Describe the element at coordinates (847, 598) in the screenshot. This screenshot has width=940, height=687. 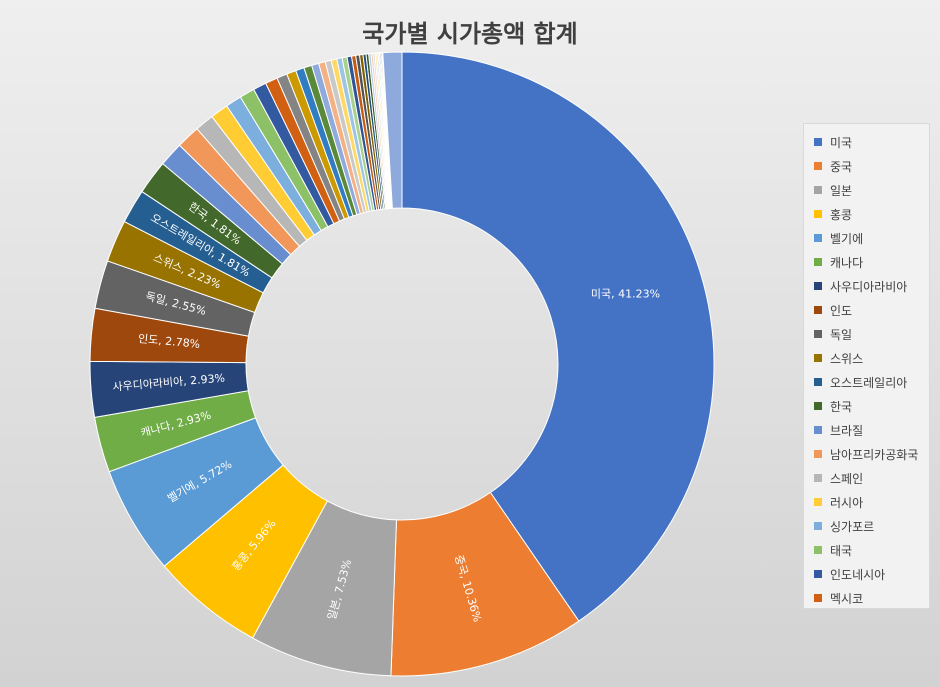
I see `legend-label: 멕시코` at that location.